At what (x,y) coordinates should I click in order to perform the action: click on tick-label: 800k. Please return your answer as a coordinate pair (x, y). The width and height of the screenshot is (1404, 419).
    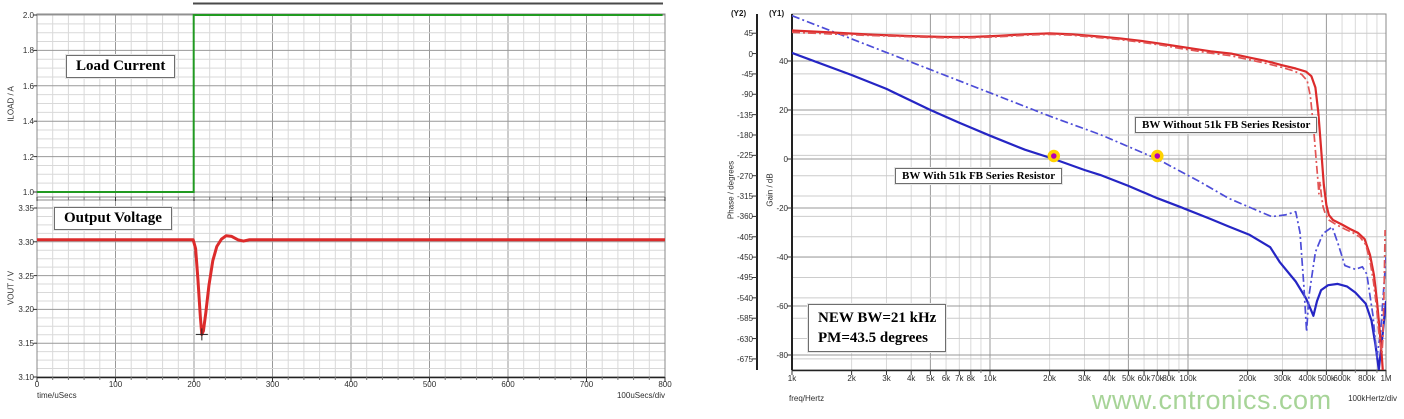
    Looking at the image, I should click on (1367, 378).